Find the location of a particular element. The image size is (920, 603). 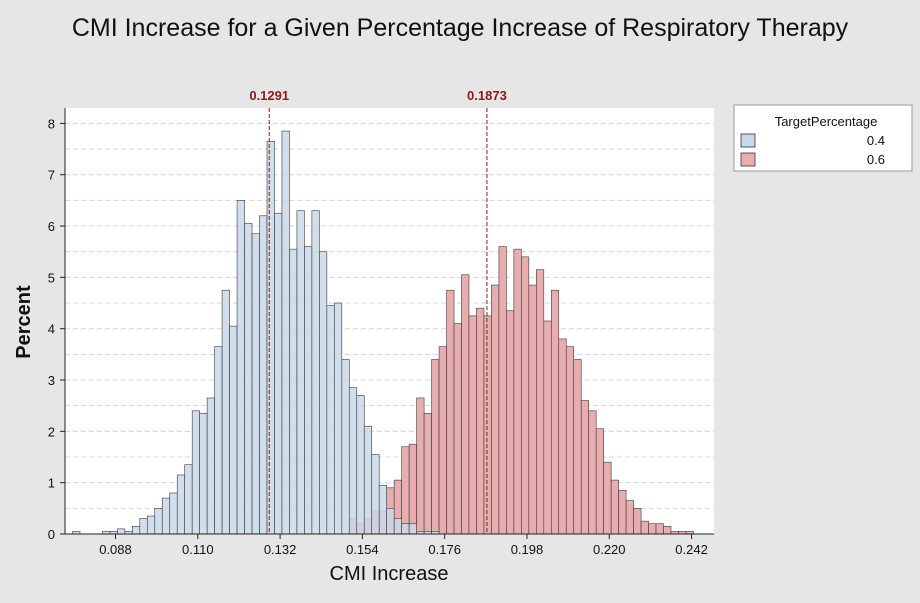

y-tick-label: 2 is located at coordinates (51, 431).